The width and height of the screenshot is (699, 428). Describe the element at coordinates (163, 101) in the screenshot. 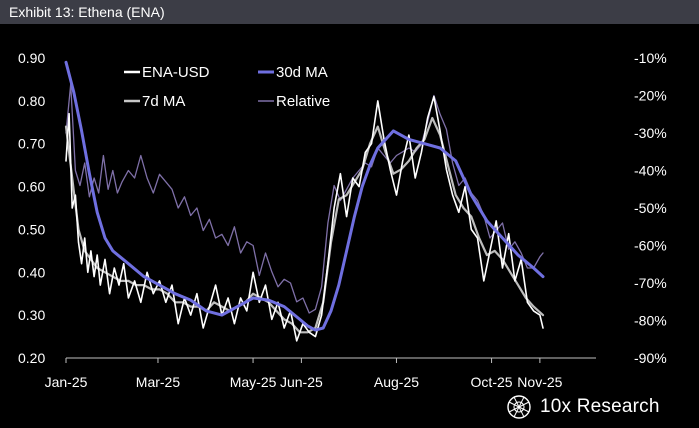

I see `legend-label-ma7: 7d MA` at that location.